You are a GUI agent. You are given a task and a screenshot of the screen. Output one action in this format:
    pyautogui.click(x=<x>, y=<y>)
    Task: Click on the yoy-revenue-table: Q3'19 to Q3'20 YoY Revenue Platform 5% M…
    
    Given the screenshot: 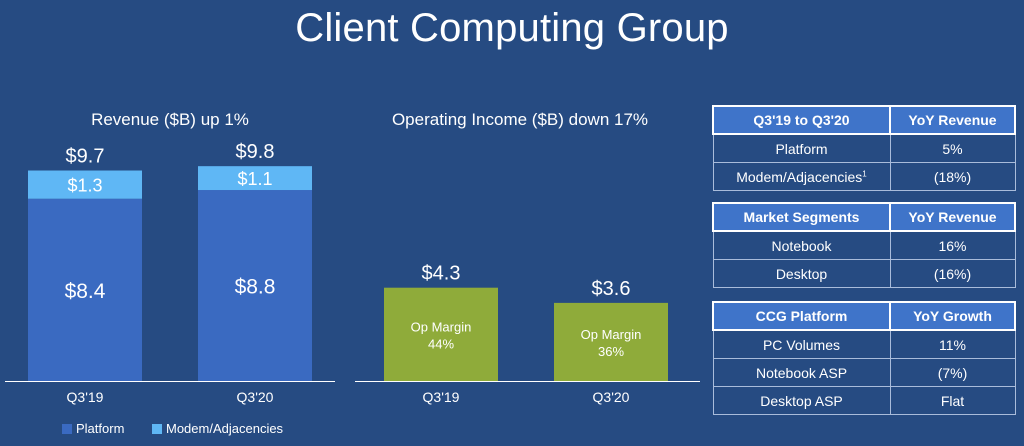 What is the action you would take?
    pyautogui.click(x=864, y=148)
    